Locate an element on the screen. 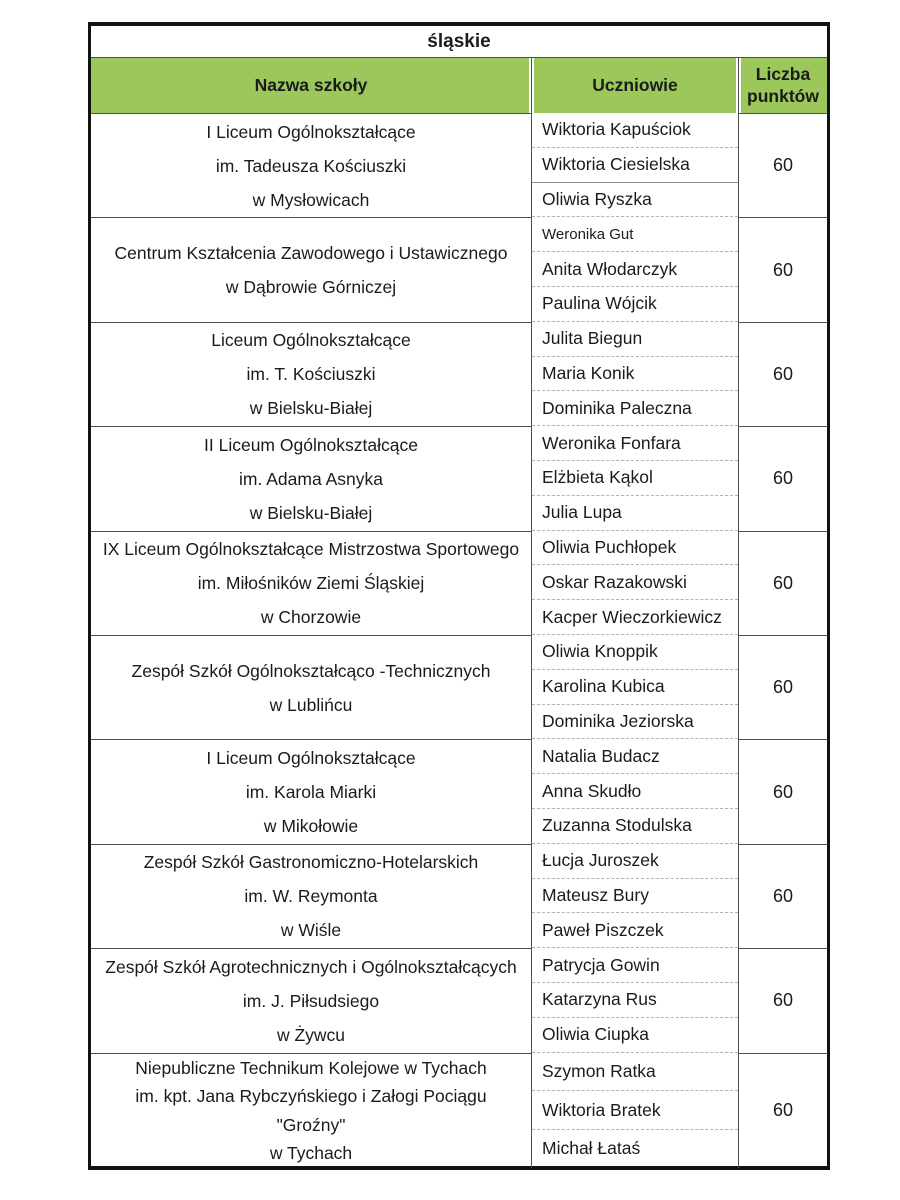  student-name: Wiktoria Bratek is located at coordinates (635, 1110).